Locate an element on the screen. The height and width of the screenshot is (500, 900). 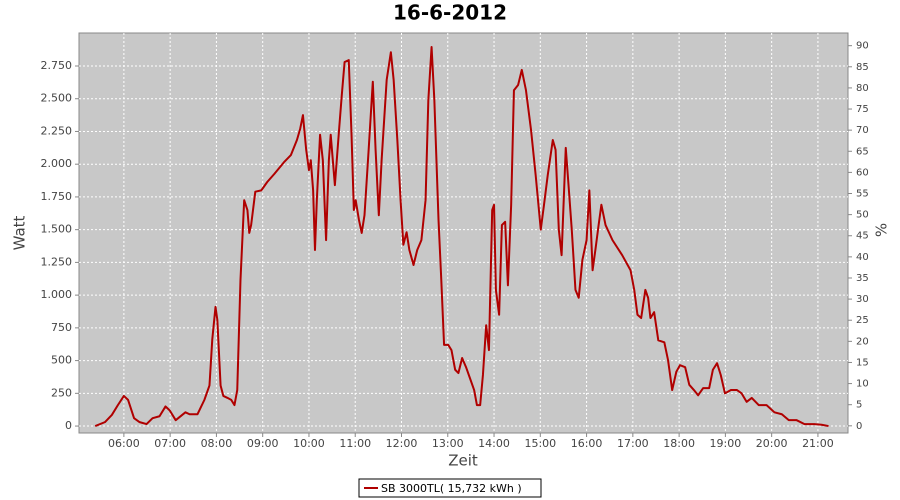
y-tick-label: 0 is located at coordinates (68, 425).